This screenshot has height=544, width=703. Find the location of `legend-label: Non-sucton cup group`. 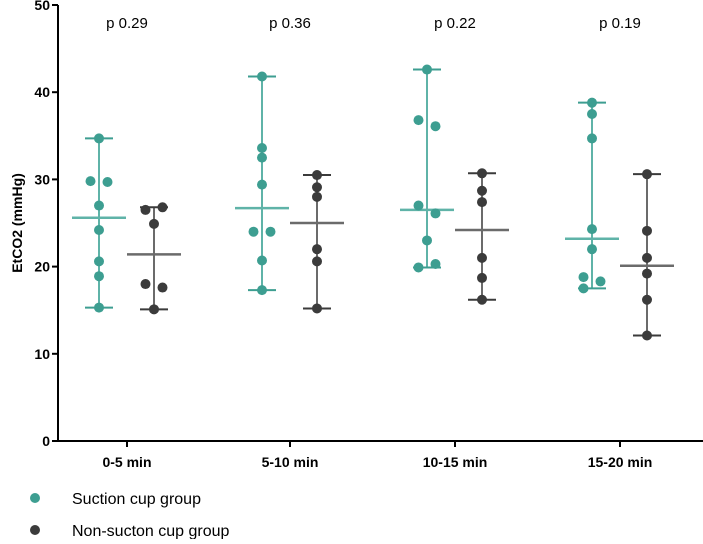

legend-label: Non-sucton cup group is located at coordinates (151, 531).